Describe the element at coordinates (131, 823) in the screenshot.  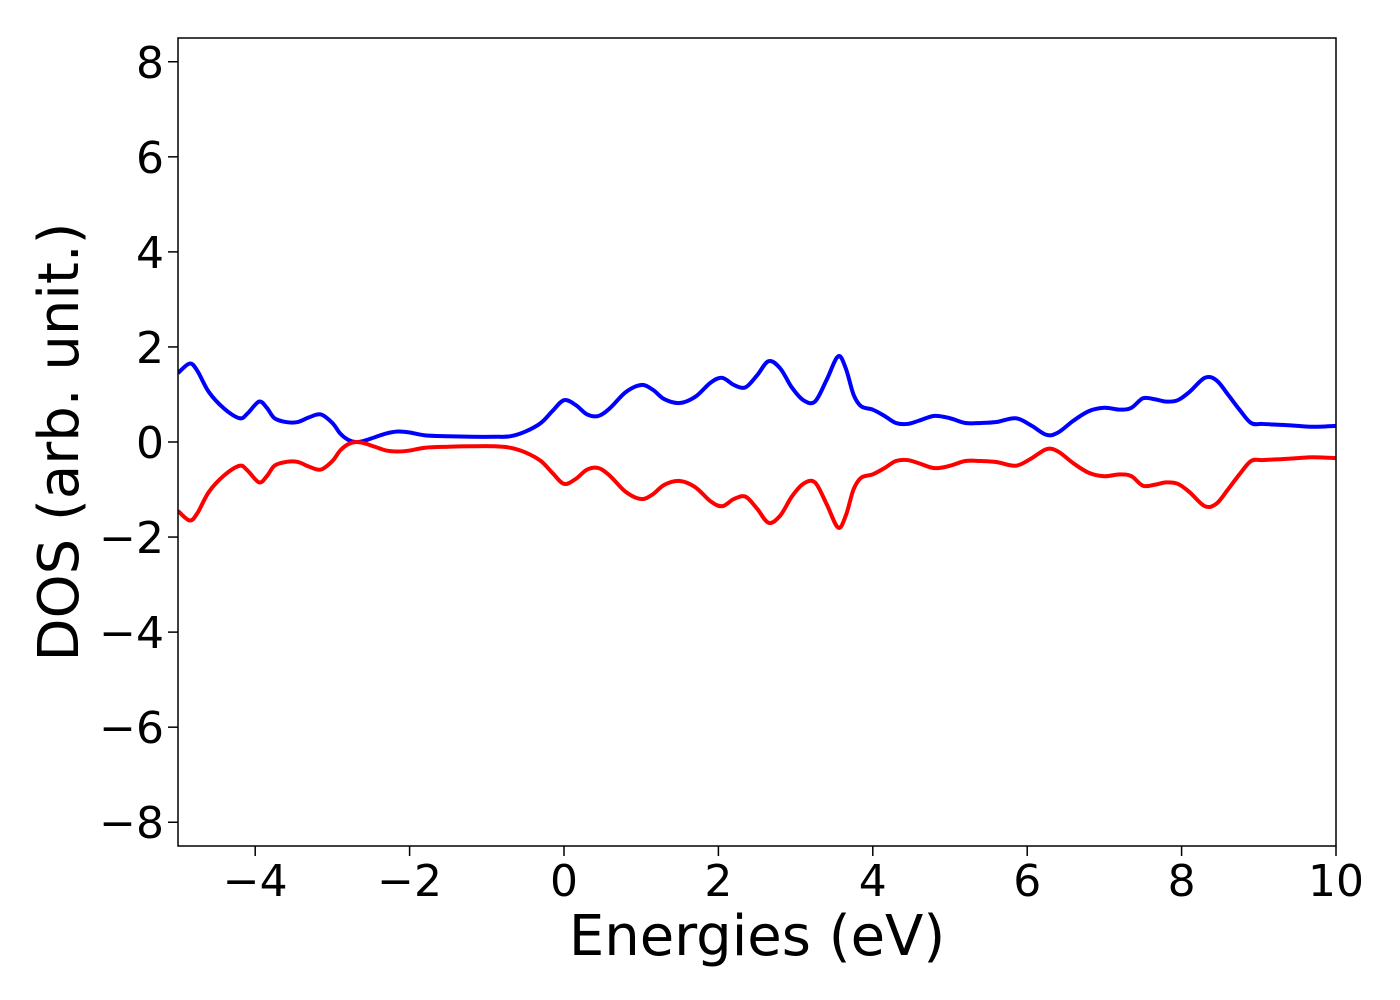
I see `y-tick-label: −8` at that location.